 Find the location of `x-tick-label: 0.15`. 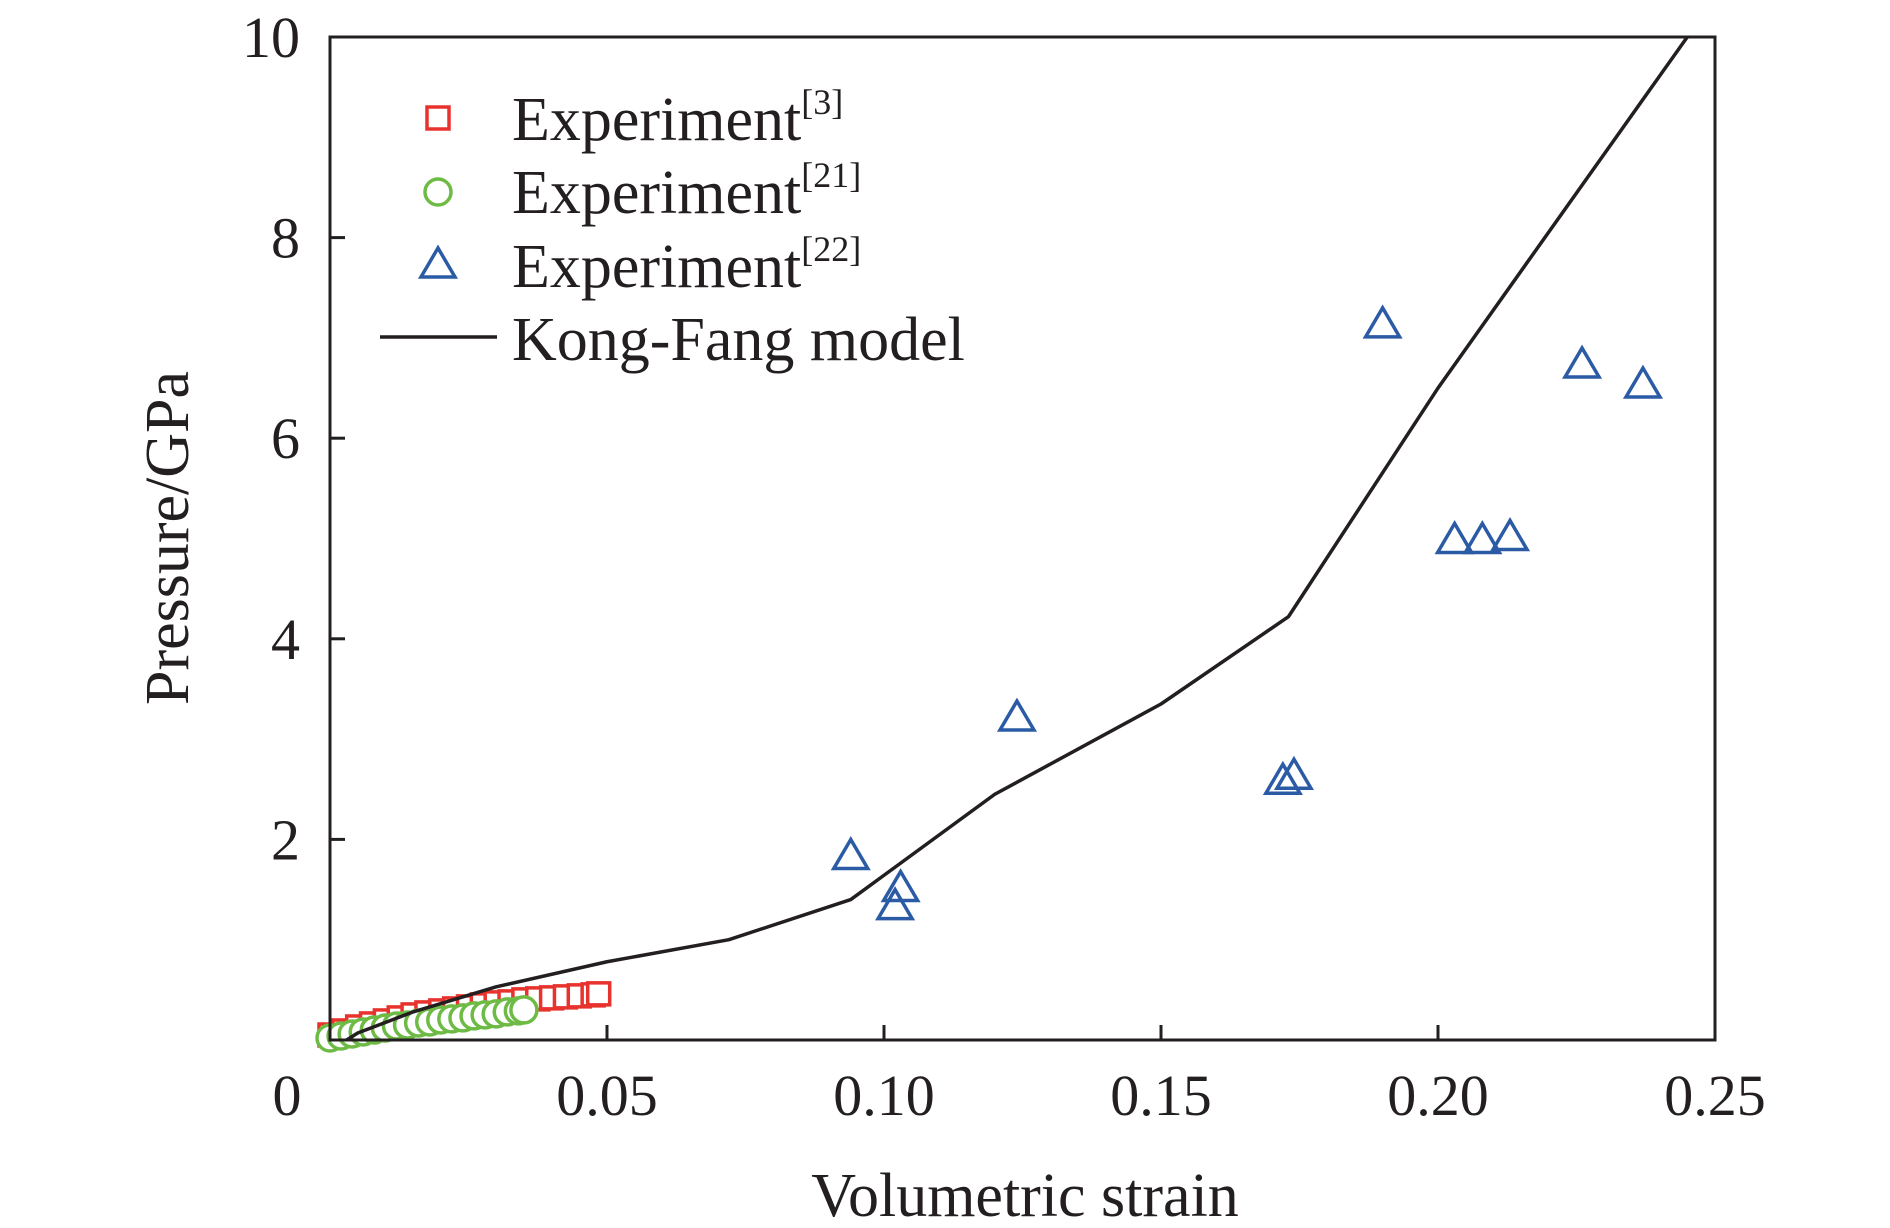

x-tick-label: 0.15 is located at coordinates (1161, 1095).